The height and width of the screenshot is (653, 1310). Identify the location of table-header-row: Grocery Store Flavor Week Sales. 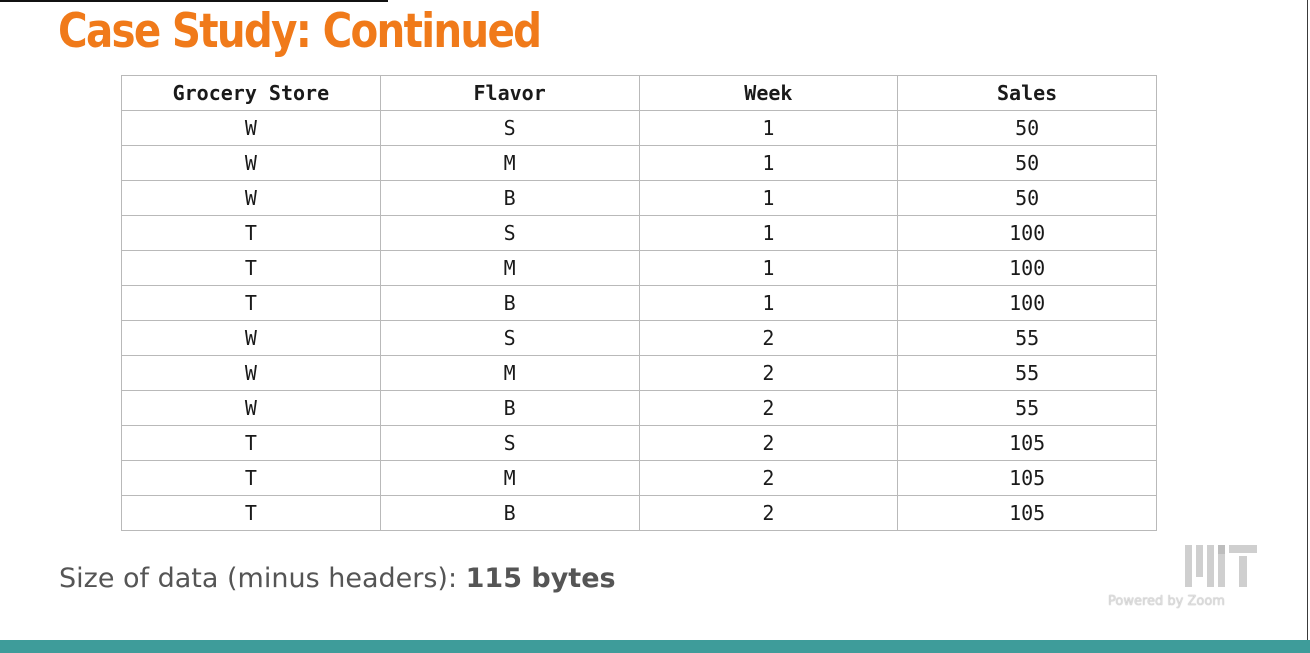
(639, 93).